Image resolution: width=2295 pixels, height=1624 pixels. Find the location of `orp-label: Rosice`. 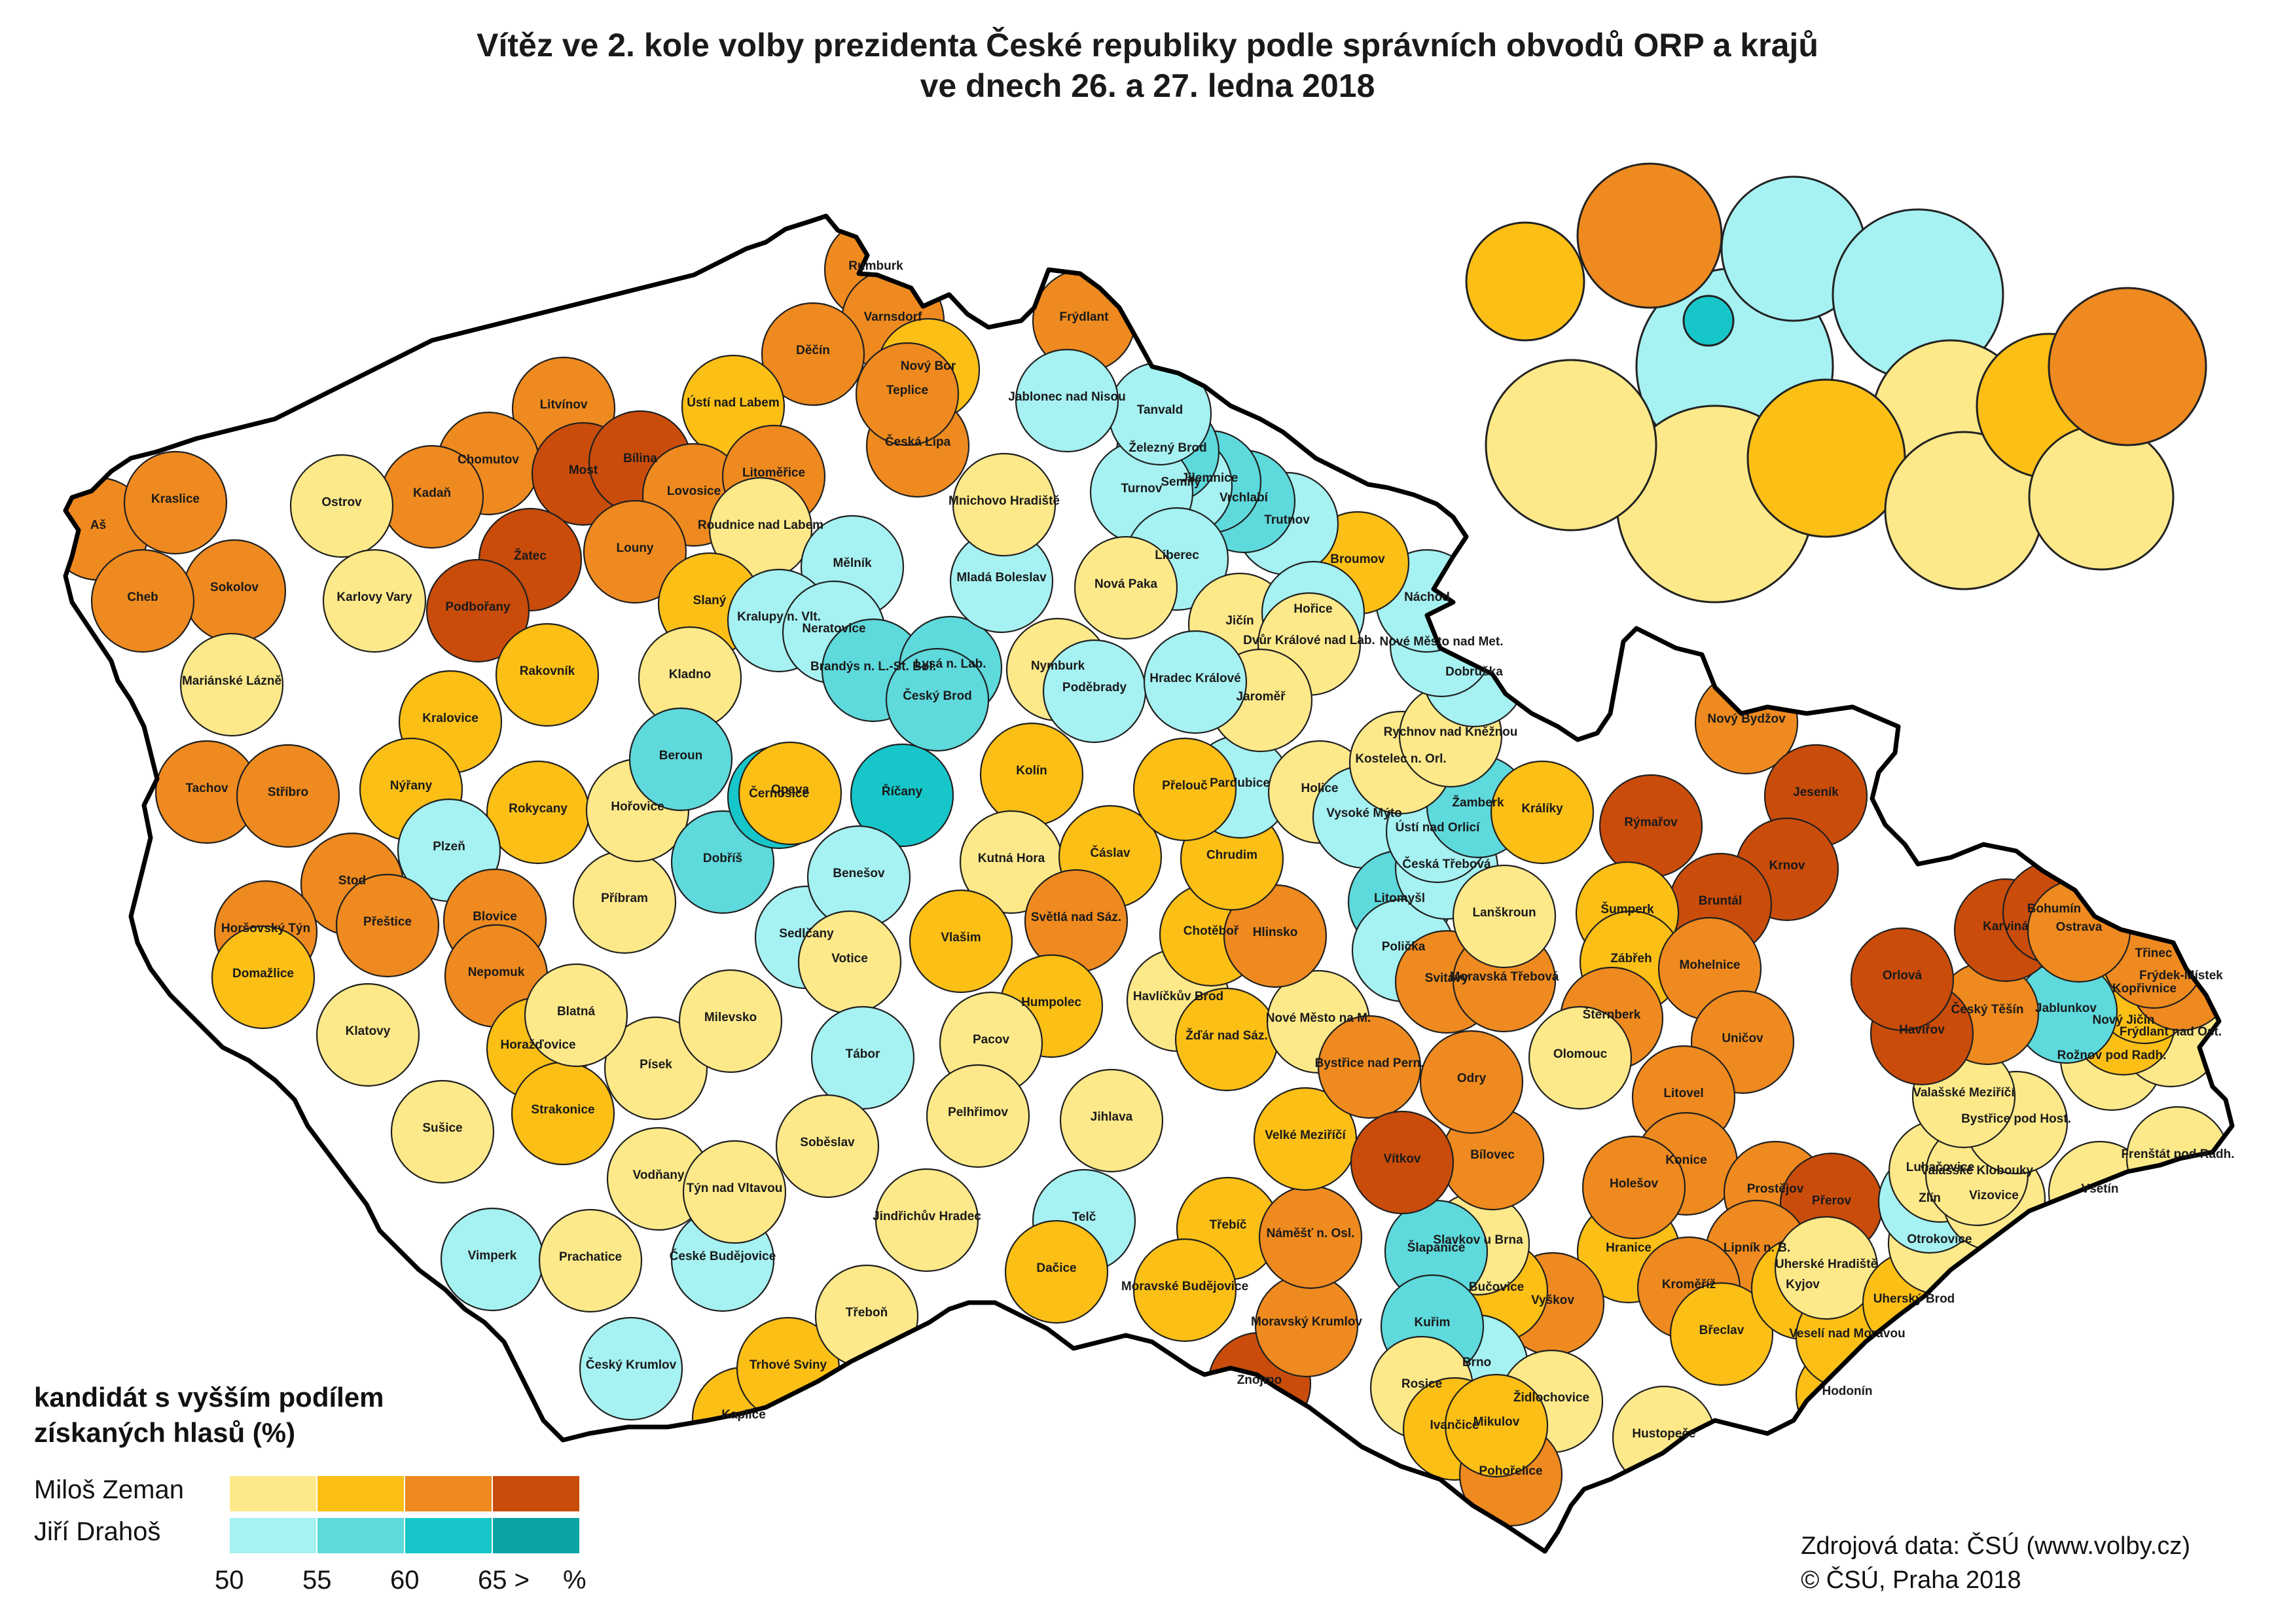

orp-label: Rosice is located at coordinates (1422, 1384).